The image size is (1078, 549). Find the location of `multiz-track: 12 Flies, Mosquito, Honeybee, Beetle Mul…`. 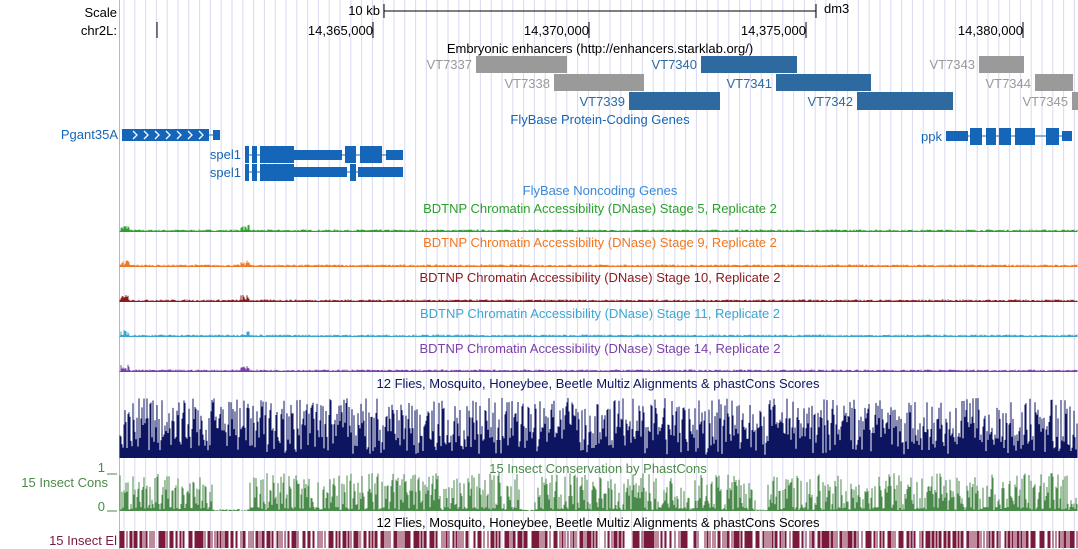

multiz-track: 12 Flies, Mosquito, Honeybee, Beetle Mul… is located at coordinates (598, 417).